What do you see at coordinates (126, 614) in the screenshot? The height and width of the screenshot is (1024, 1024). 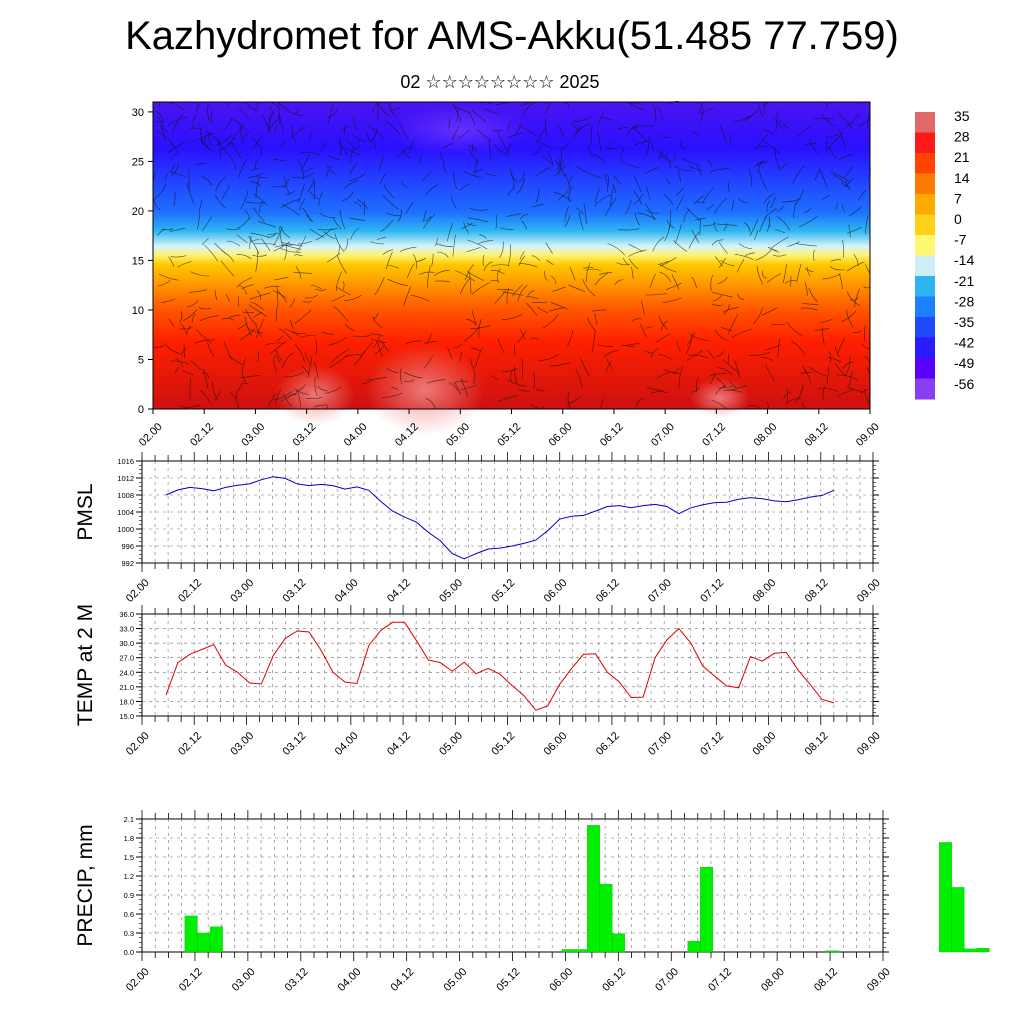 I see `y-tick-label: 36.0` at bounding box center [126, 614].